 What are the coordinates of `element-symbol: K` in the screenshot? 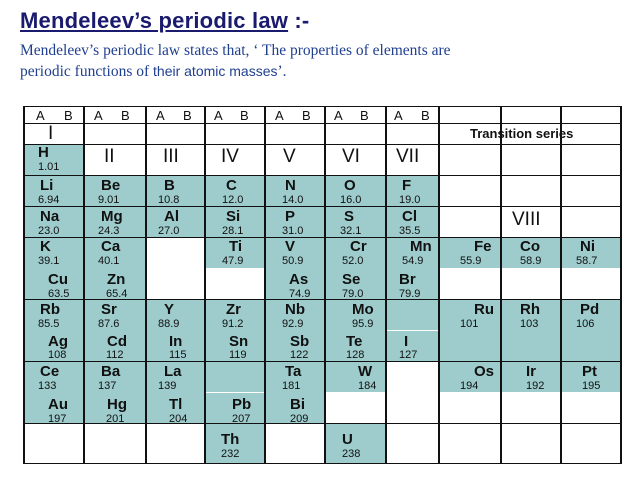 It's located at (45, 246).